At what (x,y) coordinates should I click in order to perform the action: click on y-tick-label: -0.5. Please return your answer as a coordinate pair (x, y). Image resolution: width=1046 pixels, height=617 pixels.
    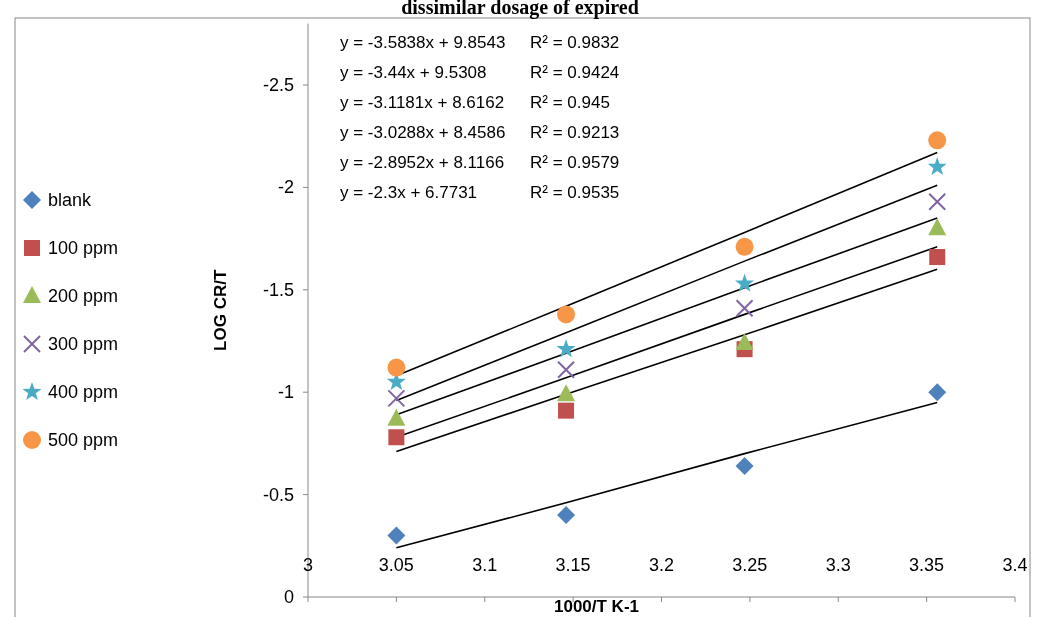
    Looking at the image, I should click on (278, 494).